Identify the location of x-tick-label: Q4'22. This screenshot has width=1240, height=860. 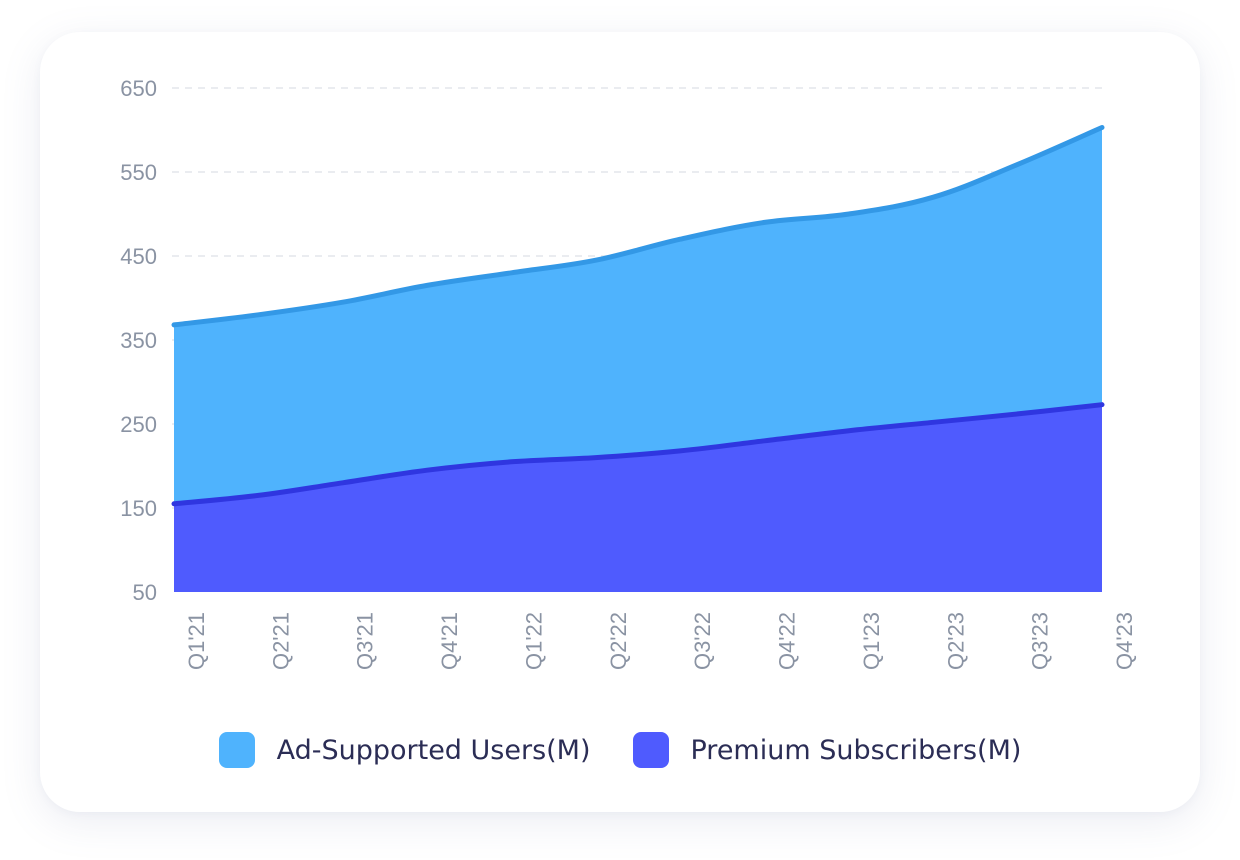
(787, 641).